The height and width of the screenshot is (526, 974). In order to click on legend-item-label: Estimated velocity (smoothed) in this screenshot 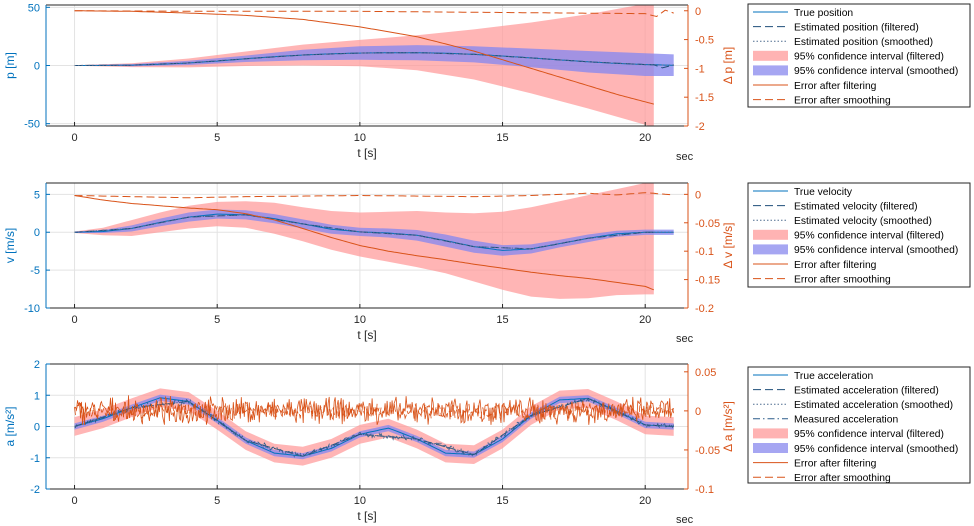, I will do `click(863, 221)`.